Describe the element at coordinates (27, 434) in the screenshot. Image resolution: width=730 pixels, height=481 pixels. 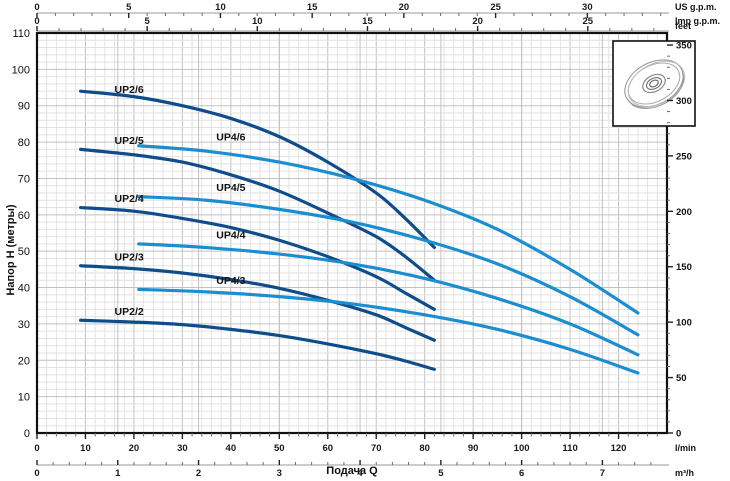
I see `y-axis-tick-label: 0` at that location.